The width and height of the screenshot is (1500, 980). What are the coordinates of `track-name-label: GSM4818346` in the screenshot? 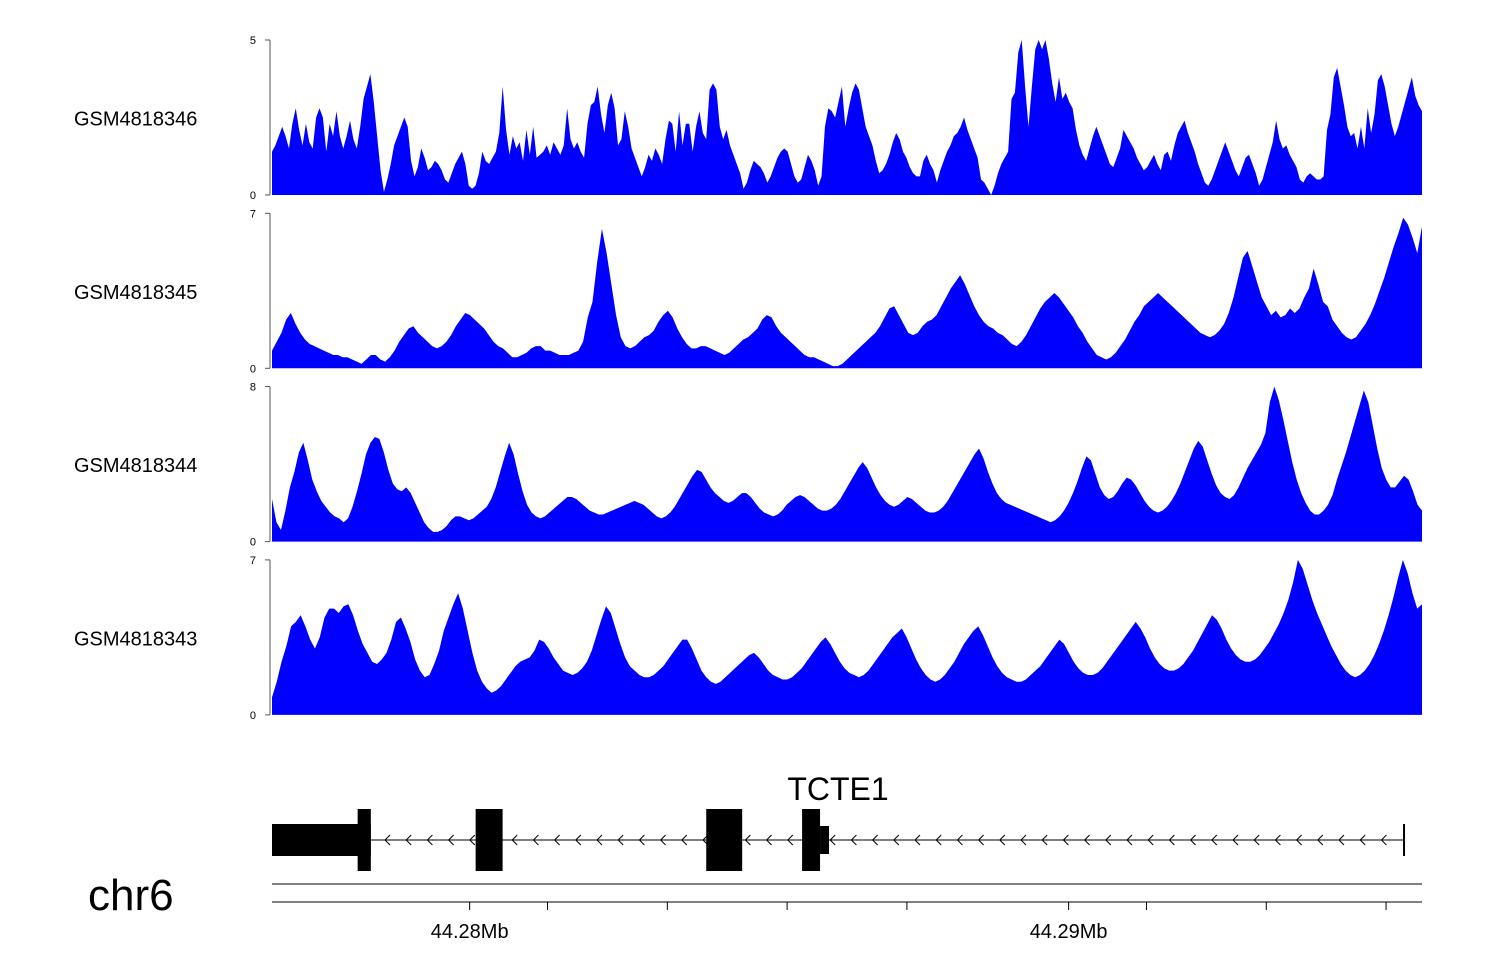 It's located at (135, 120).